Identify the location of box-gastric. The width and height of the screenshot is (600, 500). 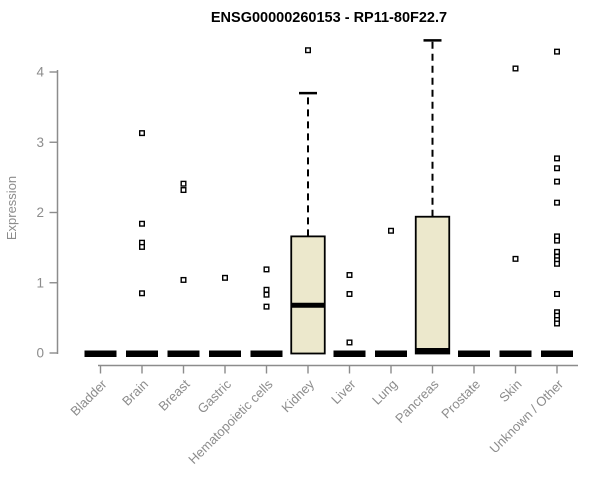
(225, 315).